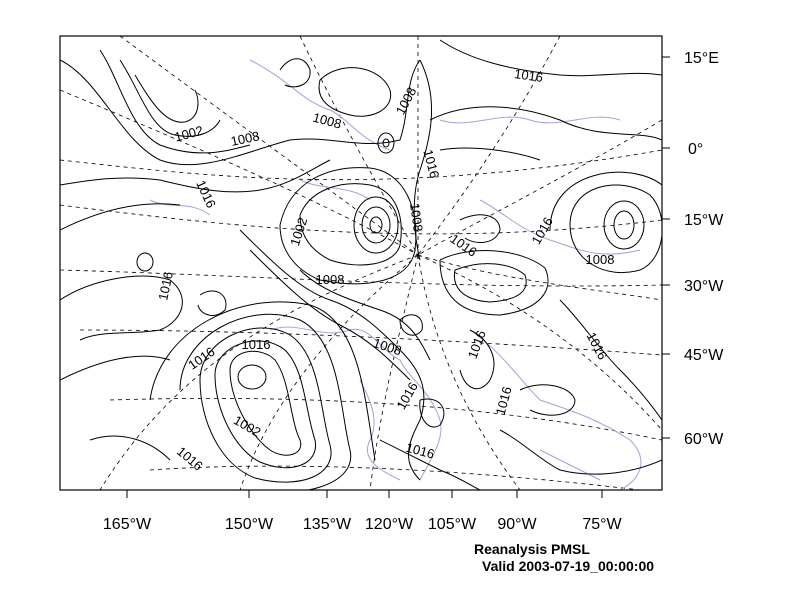  What do you see at coordinates (452, 524) in the screenshot?
I see `bottom-axis-label: 105°W` at bounding box center [452, 524].